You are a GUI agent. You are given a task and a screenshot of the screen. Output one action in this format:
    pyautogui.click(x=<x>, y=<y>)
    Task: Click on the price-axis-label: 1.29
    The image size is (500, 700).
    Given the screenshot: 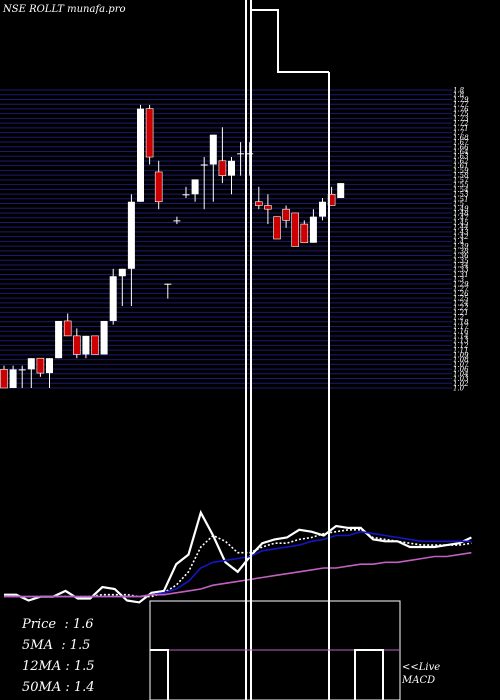 What is the action you would take?
    pyautogui.click(x=461, y=284)
    